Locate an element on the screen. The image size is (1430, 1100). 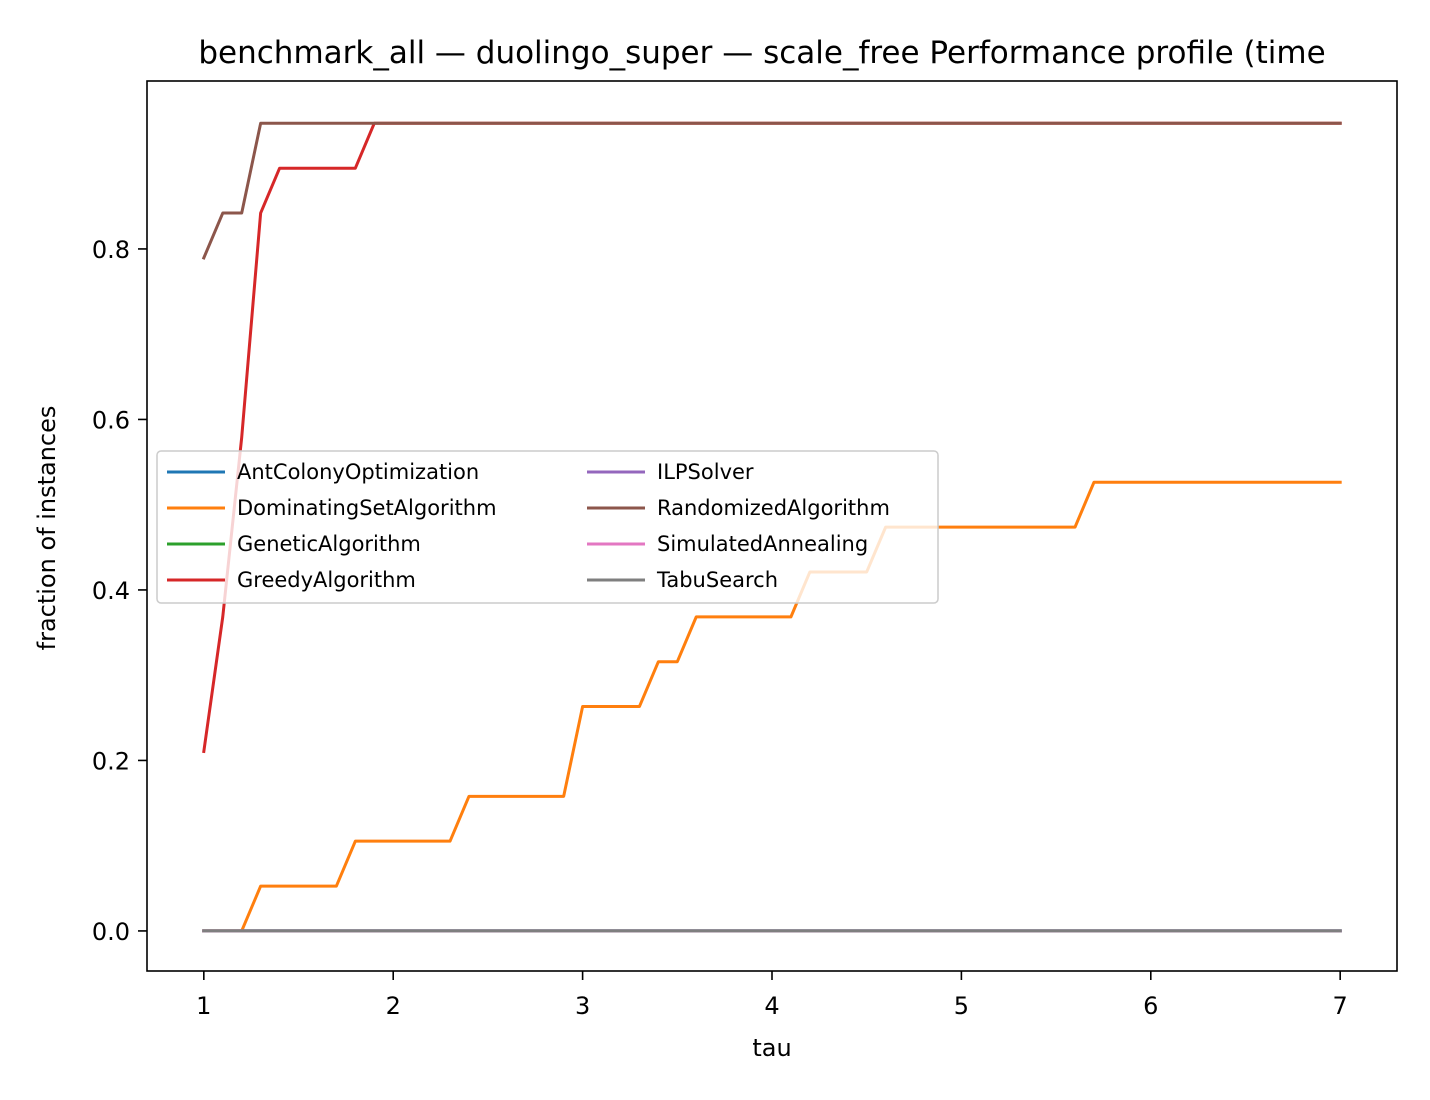
legend-entry-ilpsolver: ILPSolver is located at coordinates (670, 472).